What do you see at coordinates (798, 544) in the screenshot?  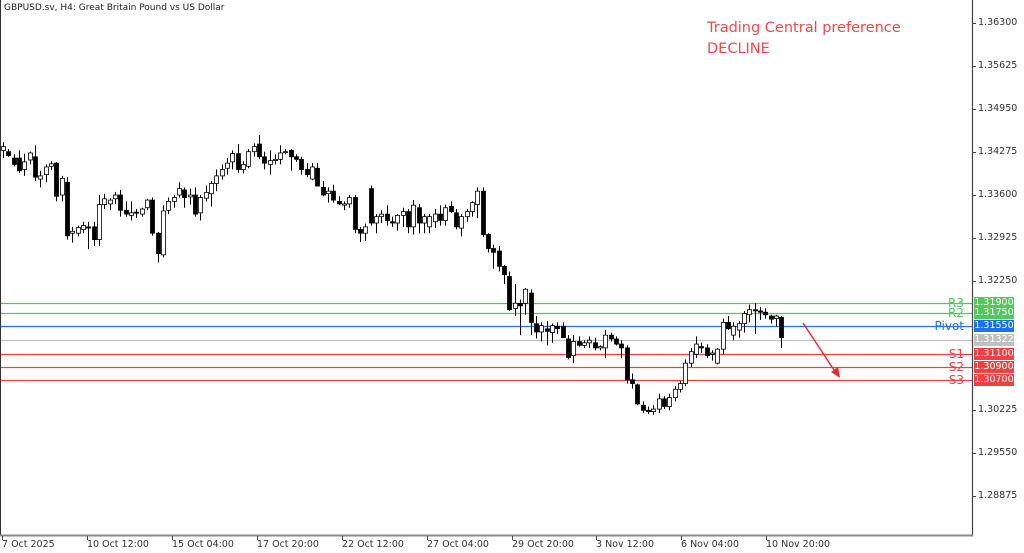 I see `time-tick-label: 10 Nov 20:00` at bounding box center [798, 544].